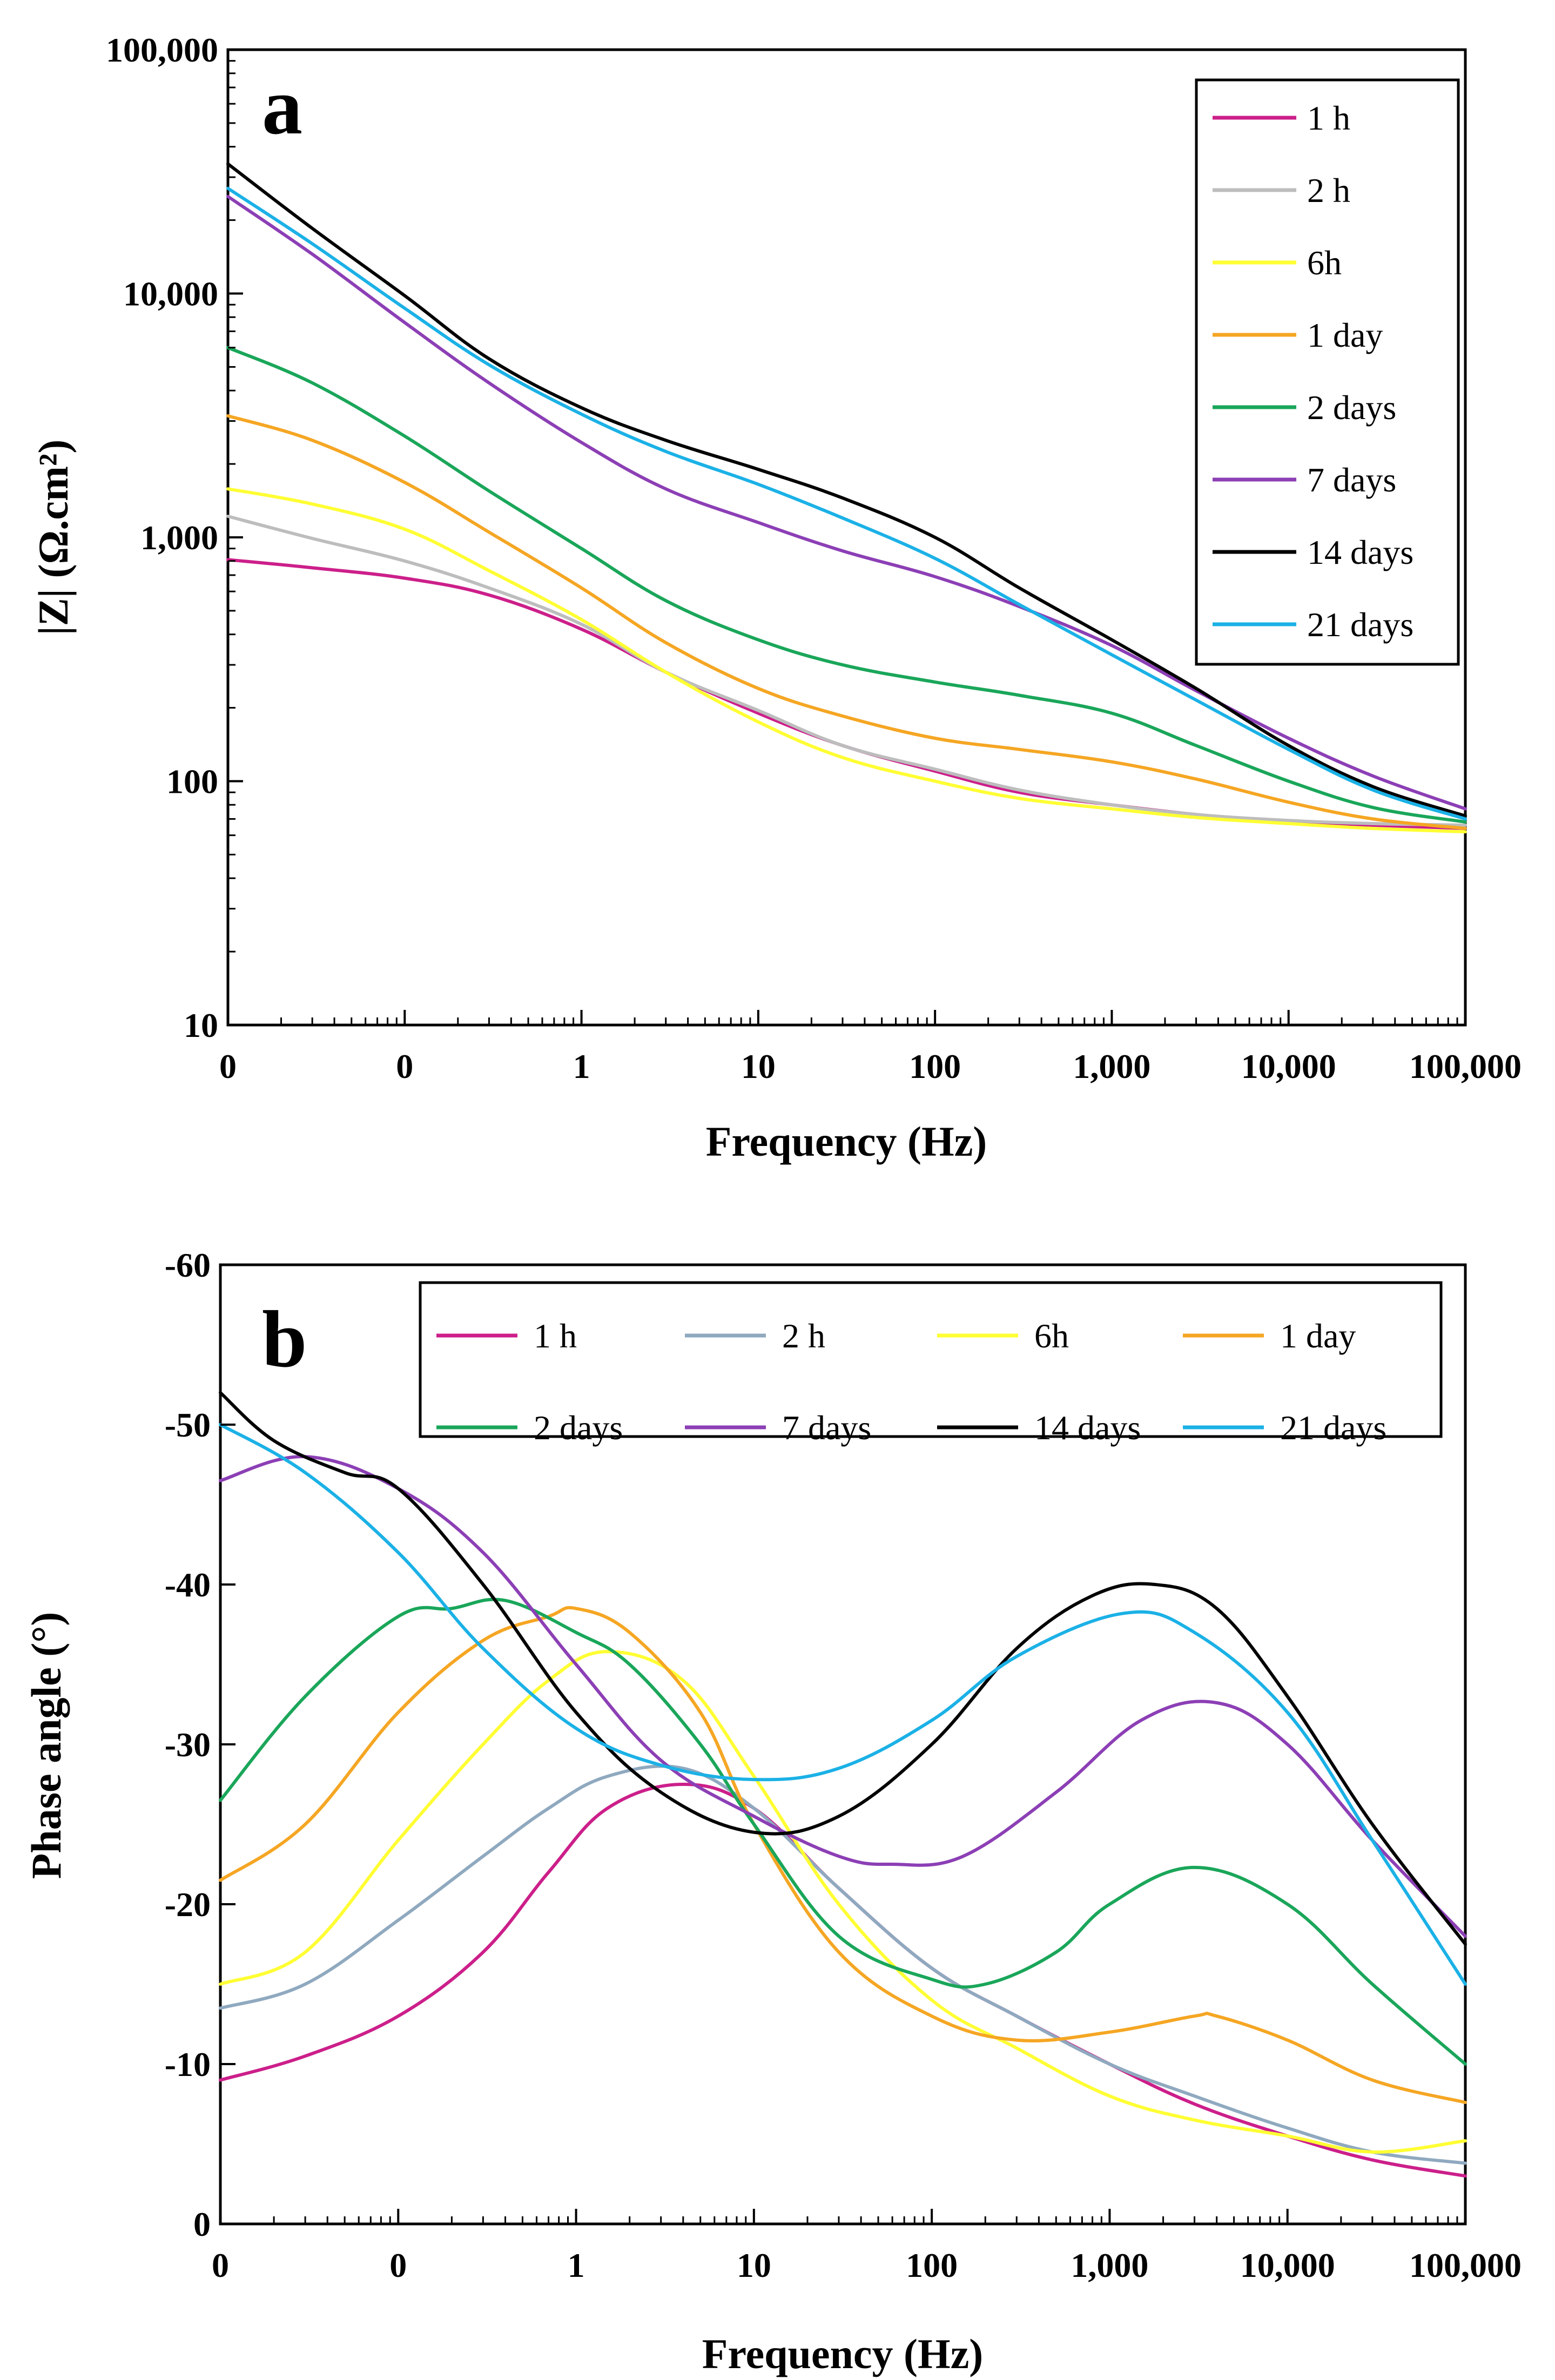  I want to click on x-tick-label-a: 100, so click(935, 1067).